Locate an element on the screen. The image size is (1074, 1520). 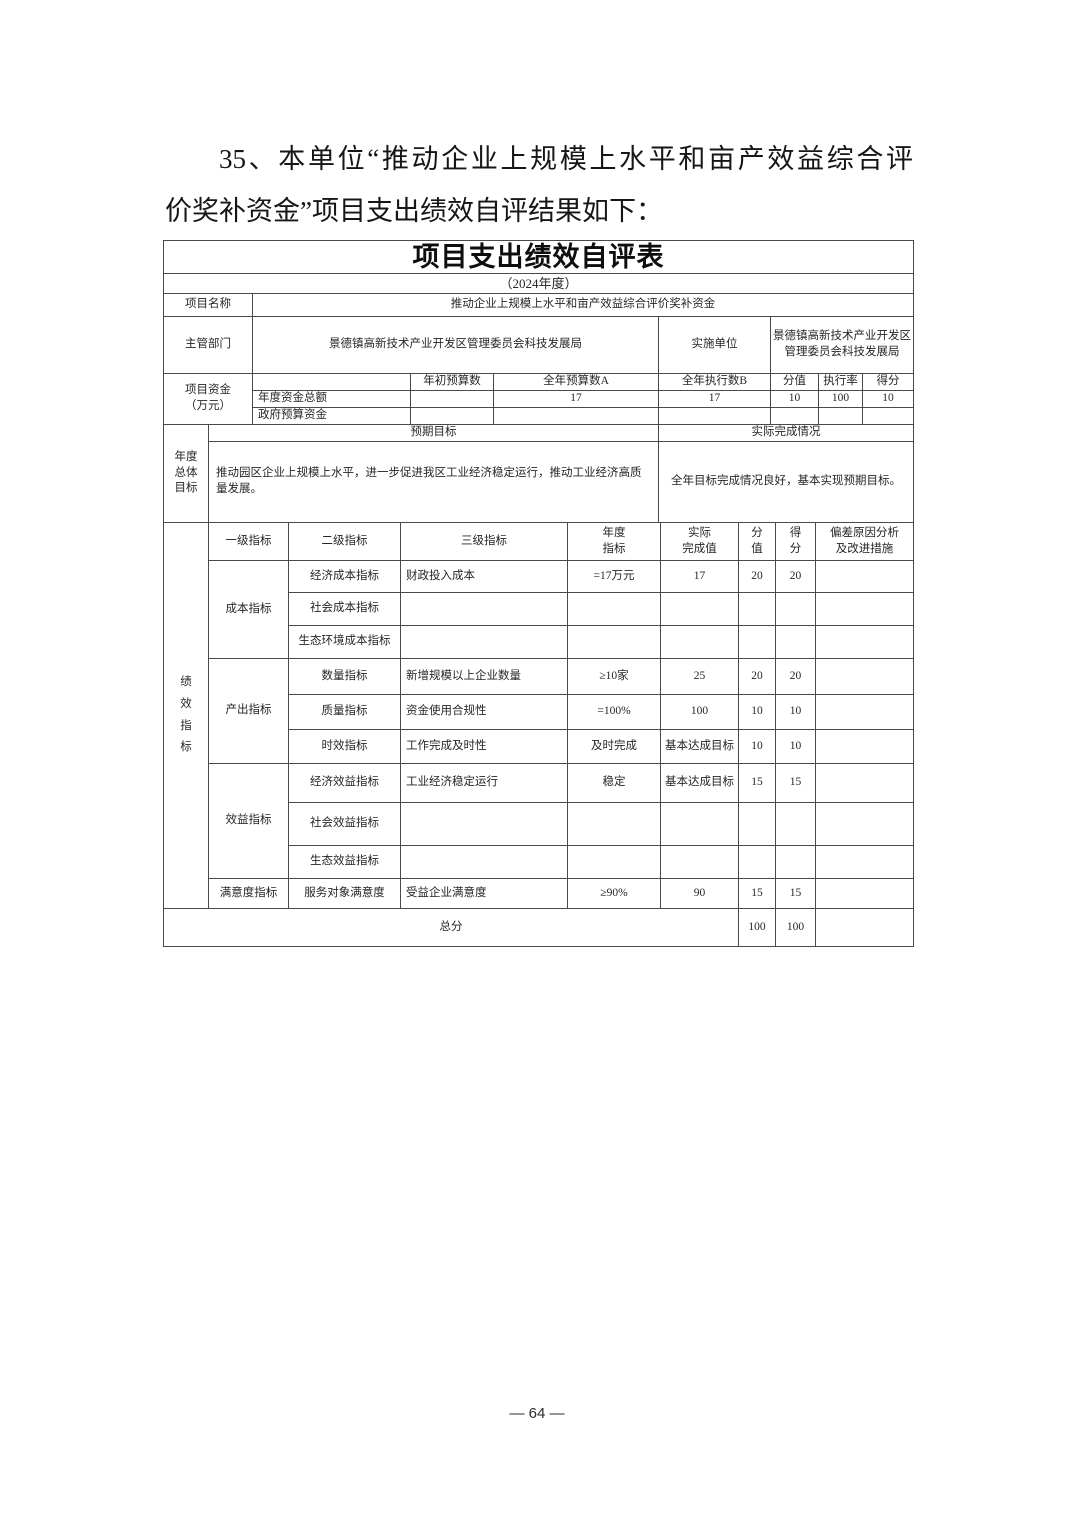
group-benefit-label: 效益指标 is located at coordinates (249, 821).